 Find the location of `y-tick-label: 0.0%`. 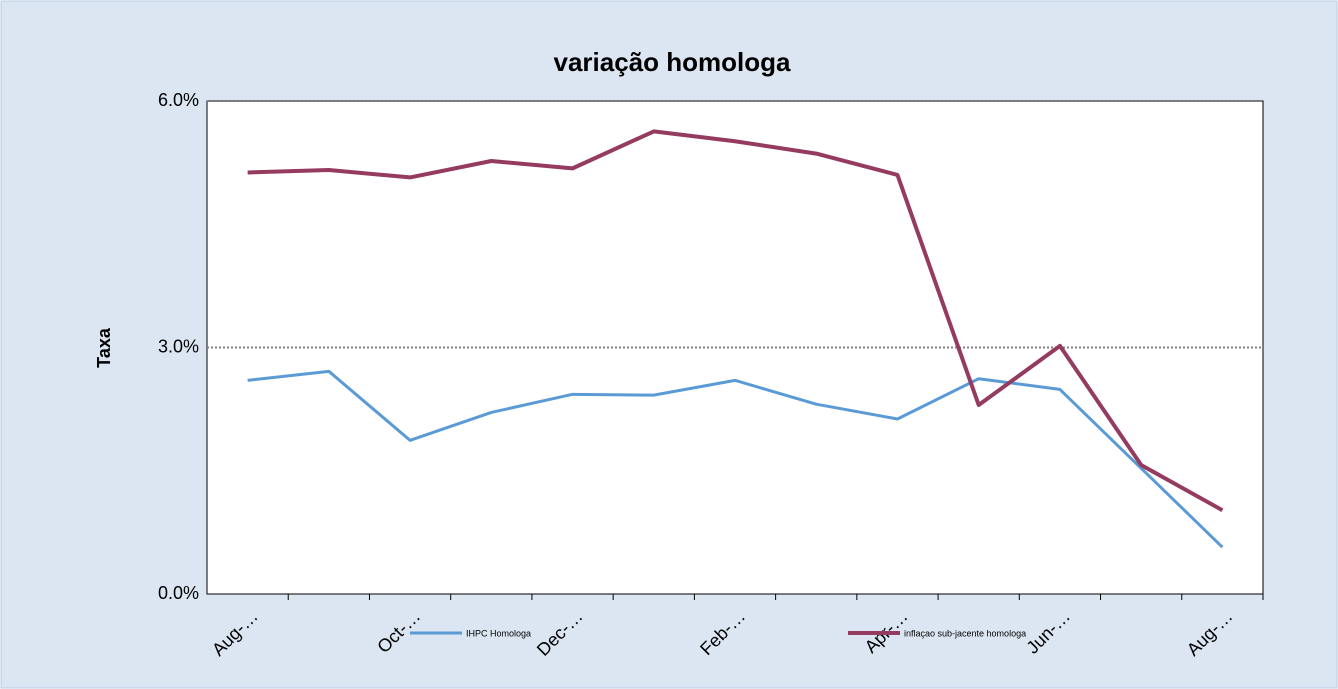

y-tick-label: 0.0% is located at coordinates (178, 593).